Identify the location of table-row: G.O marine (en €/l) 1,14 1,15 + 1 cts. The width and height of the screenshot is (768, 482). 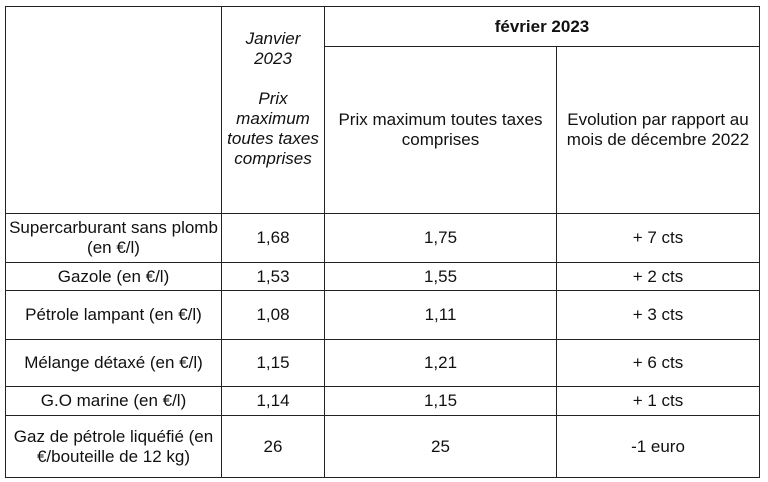
(382, 401).